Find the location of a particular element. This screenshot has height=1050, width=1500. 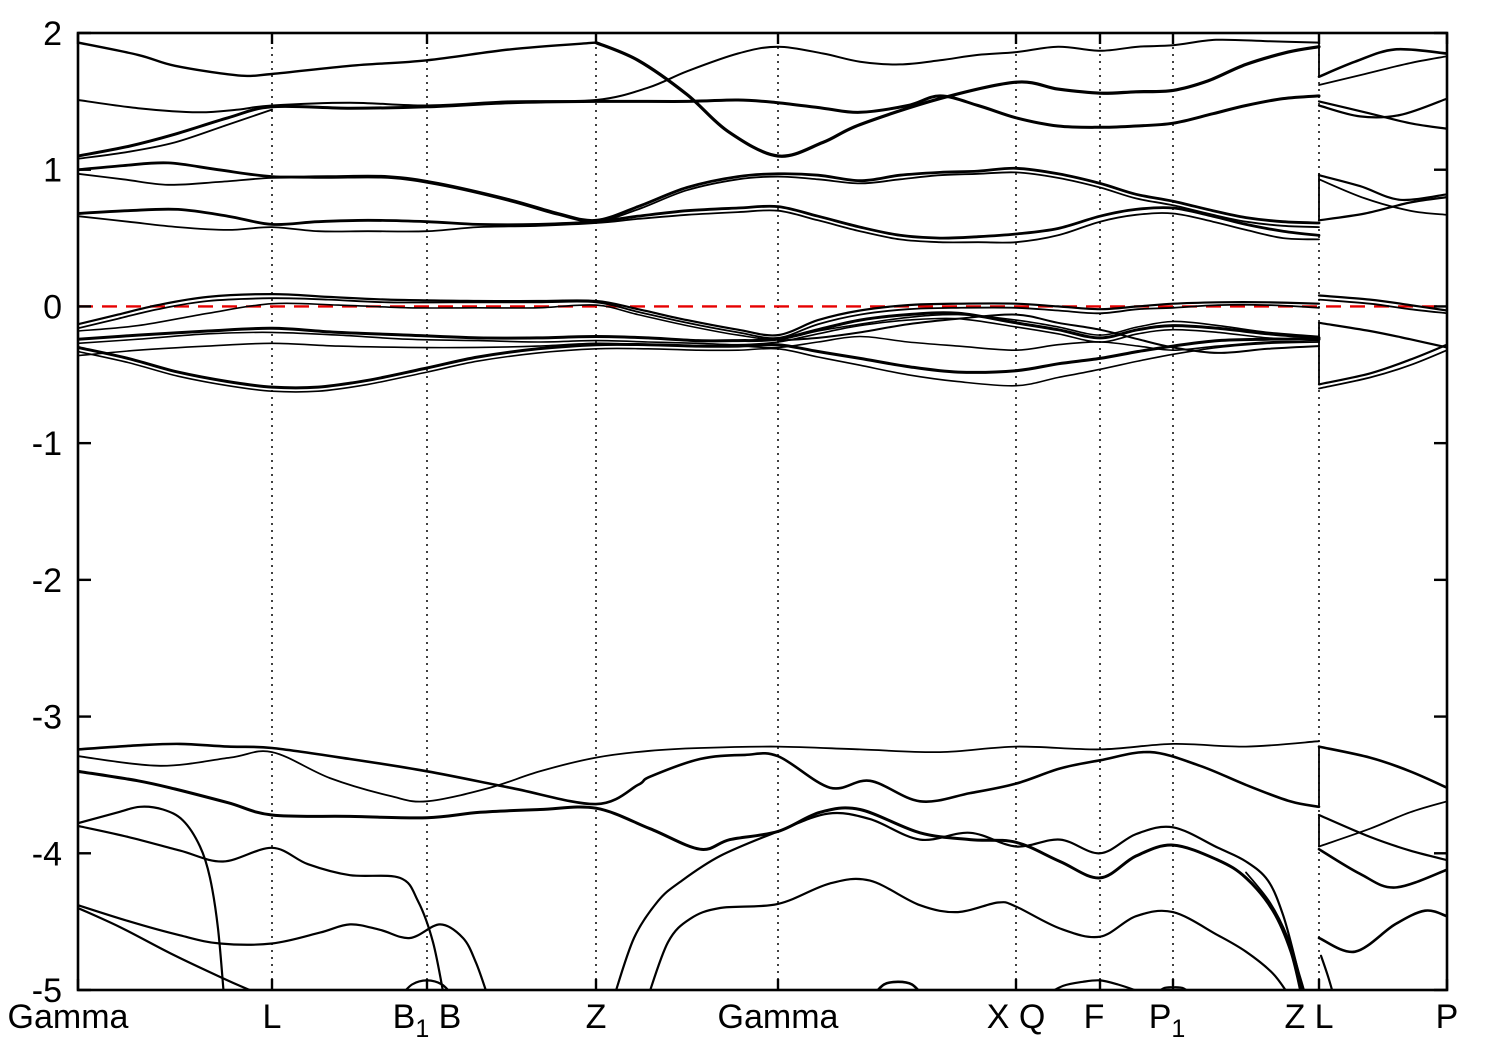

x-axis-label-B: B1 B is located at coordinates (427, 1020).